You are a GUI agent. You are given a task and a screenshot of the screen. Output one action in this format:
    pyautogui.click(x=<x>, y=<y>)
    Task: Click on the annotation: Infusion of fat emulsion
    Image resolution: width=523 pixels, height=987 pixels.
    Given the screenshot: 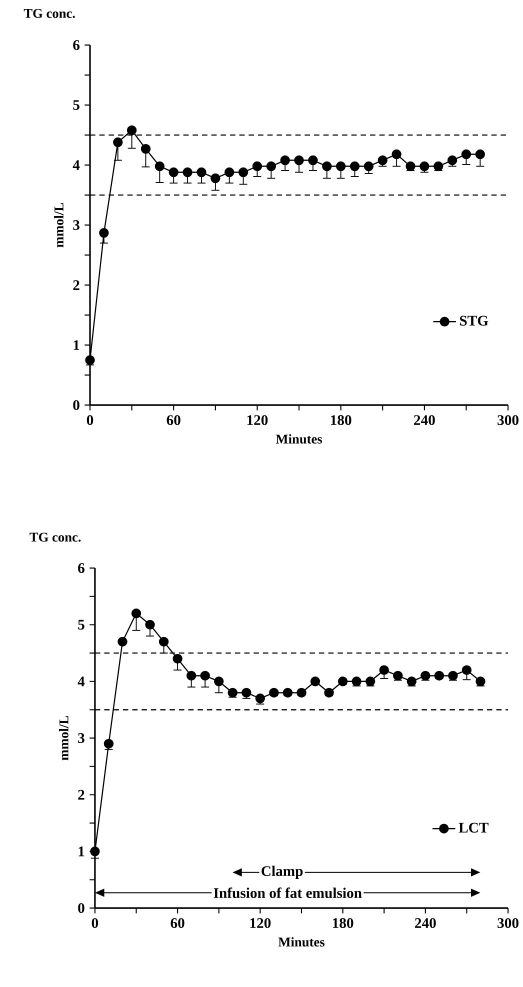 What is the action you would take?
    pyautogui.click(x=288, y=893)
    